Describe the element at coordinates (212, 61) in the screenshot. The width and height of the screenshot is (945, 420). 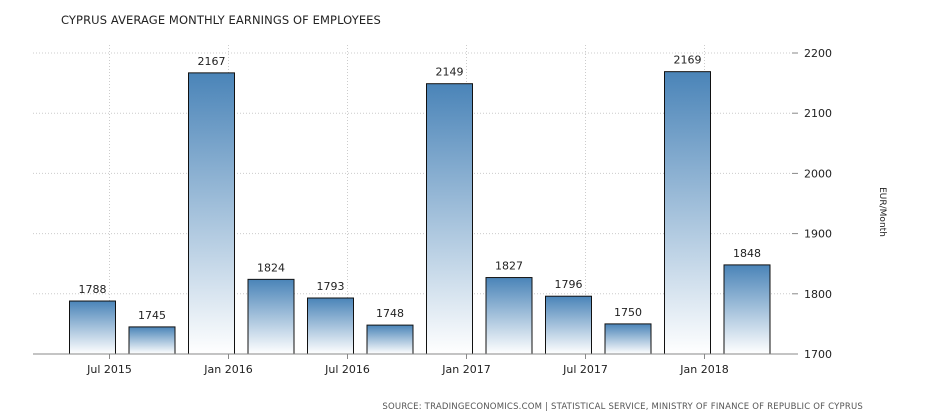
I see `bar-value-label: 2167` at that location.